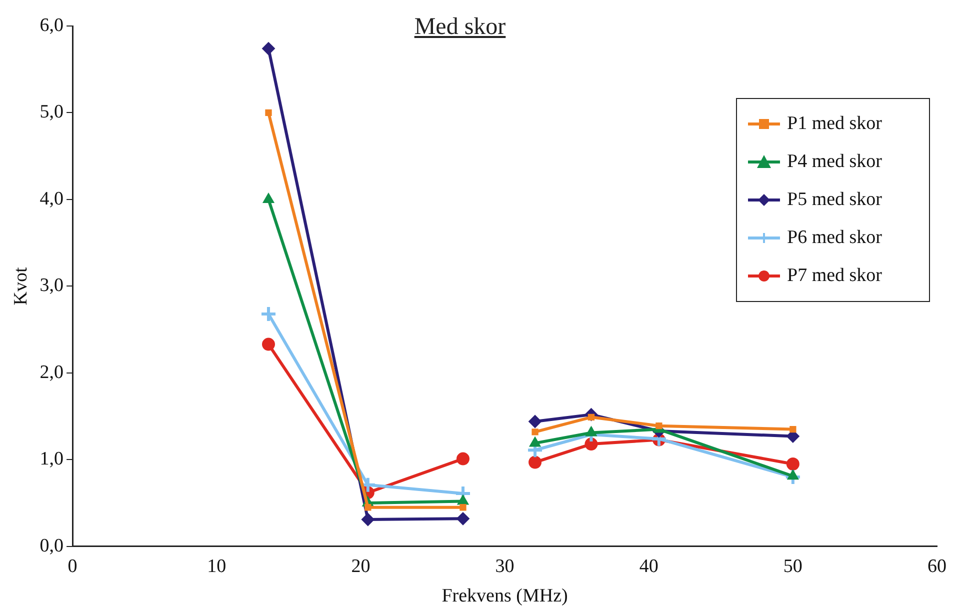 This screenshot has height=616, width=953. I want to click on y-tick-label: 6,0, so click(52, 25).